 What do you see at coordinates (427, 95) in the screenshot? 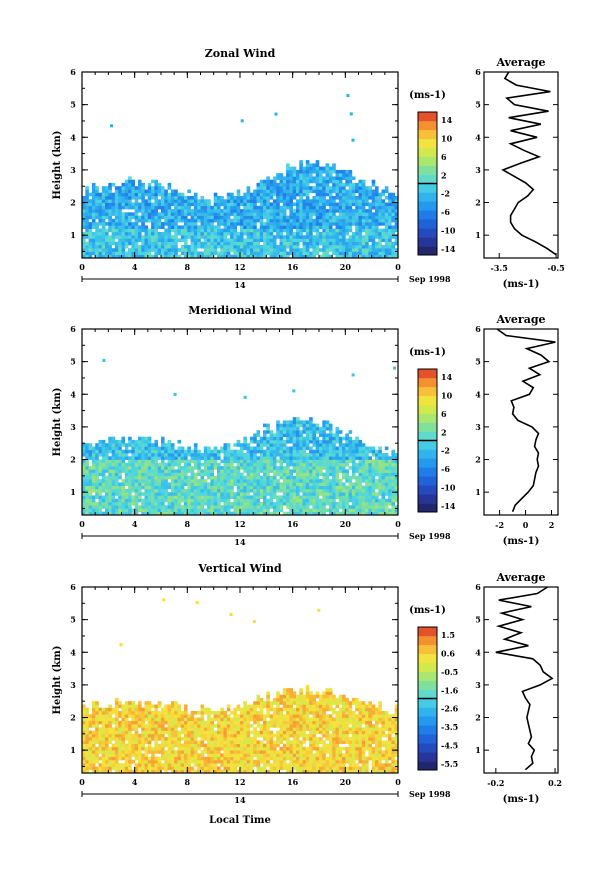
I see `colorbar-unit: (ms-1)` at bounding box center [427, 95].